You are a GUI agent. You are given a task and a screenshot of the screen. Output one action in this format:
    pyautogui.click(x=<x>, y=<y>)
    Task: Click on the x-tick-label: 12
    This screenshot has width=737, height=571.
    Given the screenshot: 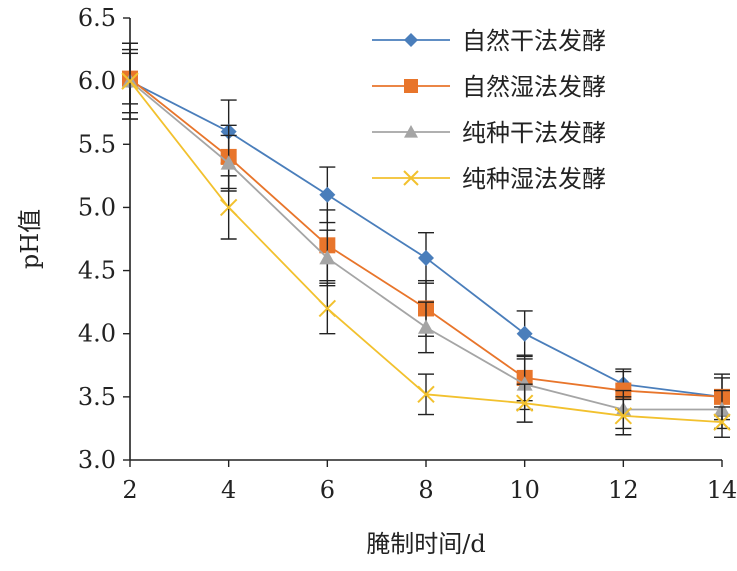 What is the action you would take?
    pyautogui.click(x=623, y=490)
    